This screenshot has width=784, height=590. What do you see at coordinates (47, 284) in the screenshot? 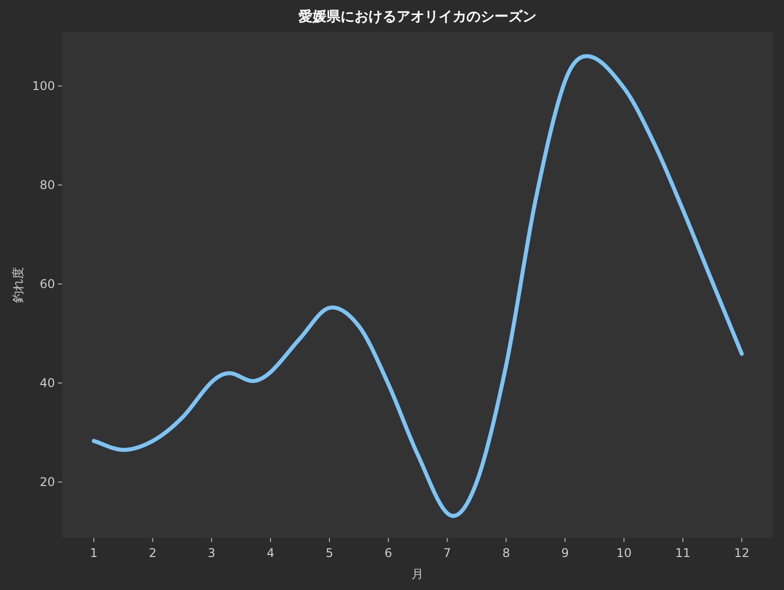
I see `y-tick-label: 60` at bounding box center [47, 284].